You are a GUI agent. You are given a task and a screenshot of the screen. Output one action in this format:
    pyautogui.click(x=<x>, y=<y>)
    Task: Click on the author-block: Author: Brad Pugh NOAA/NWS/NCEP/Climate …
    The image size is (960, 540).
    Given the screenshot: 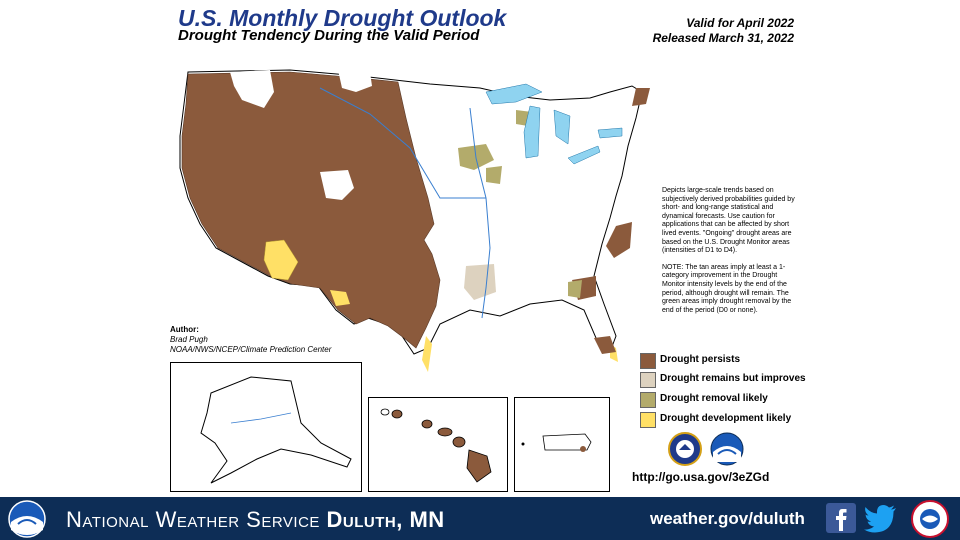 What is the action you would take?
    pyautogui.click(x=250, y=340)
    